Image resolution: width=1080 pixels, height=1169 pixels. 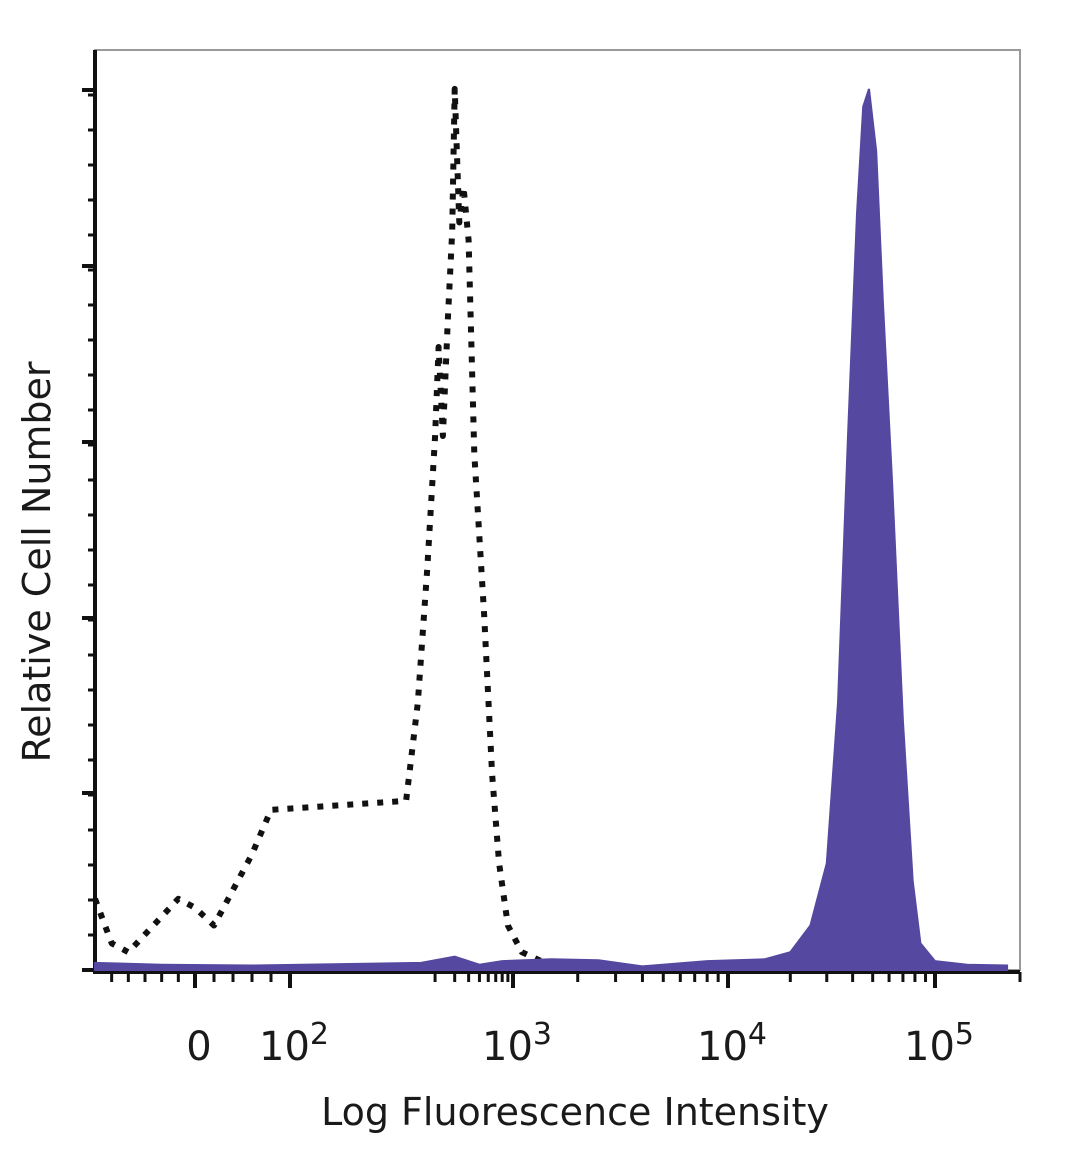 What do you see at coordinates (580, 1043) in the screenshot?
I see `x-tick-labels: 0 102 103 104 105` at bounding box center [580, 1043].